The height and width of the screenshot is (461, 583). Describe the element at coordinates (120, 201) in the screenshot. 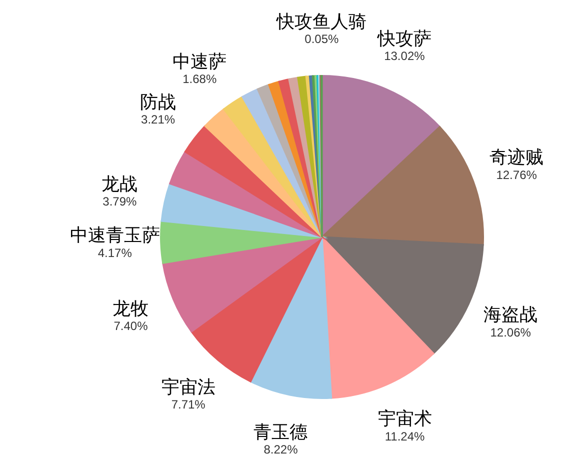

I see `data-label: 3.79%` at that location.